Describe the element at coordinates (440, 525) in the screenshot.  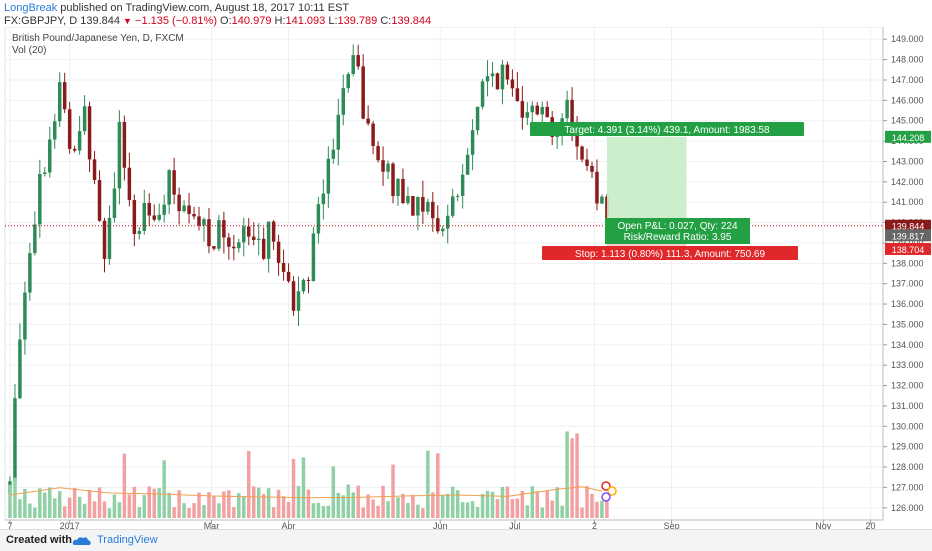
I see `x-tick-label: Jun` at that location.